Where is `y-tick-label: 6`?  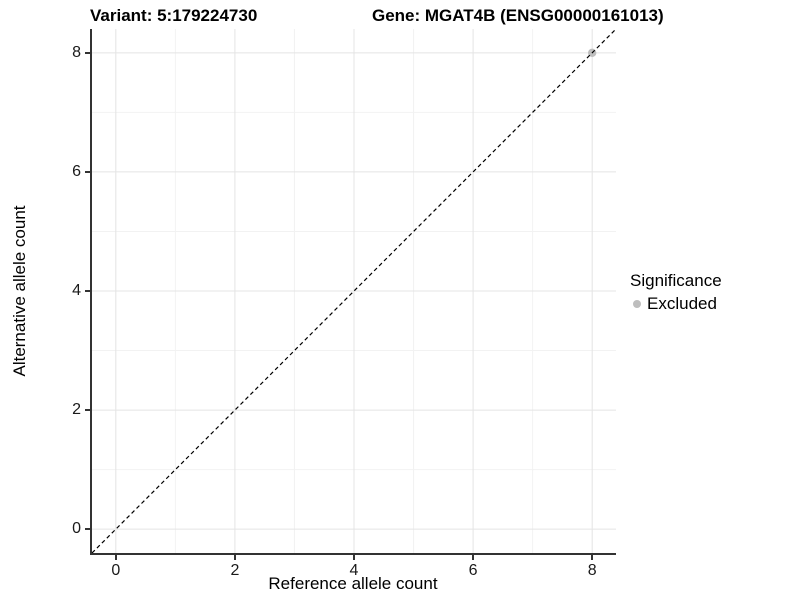 y-tick-label: 6 is located at coordinates (76, 171).